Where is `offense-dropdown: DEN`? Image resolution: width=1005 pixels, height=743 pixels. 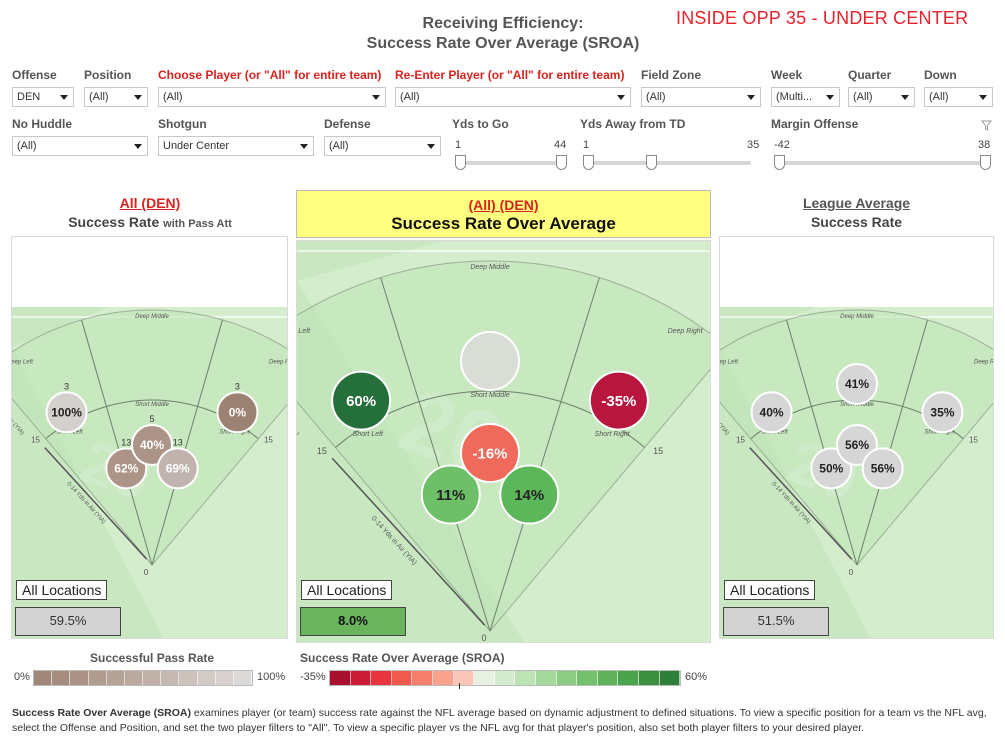
offense-dropdown: DEN is located at coordinates (43, 97).